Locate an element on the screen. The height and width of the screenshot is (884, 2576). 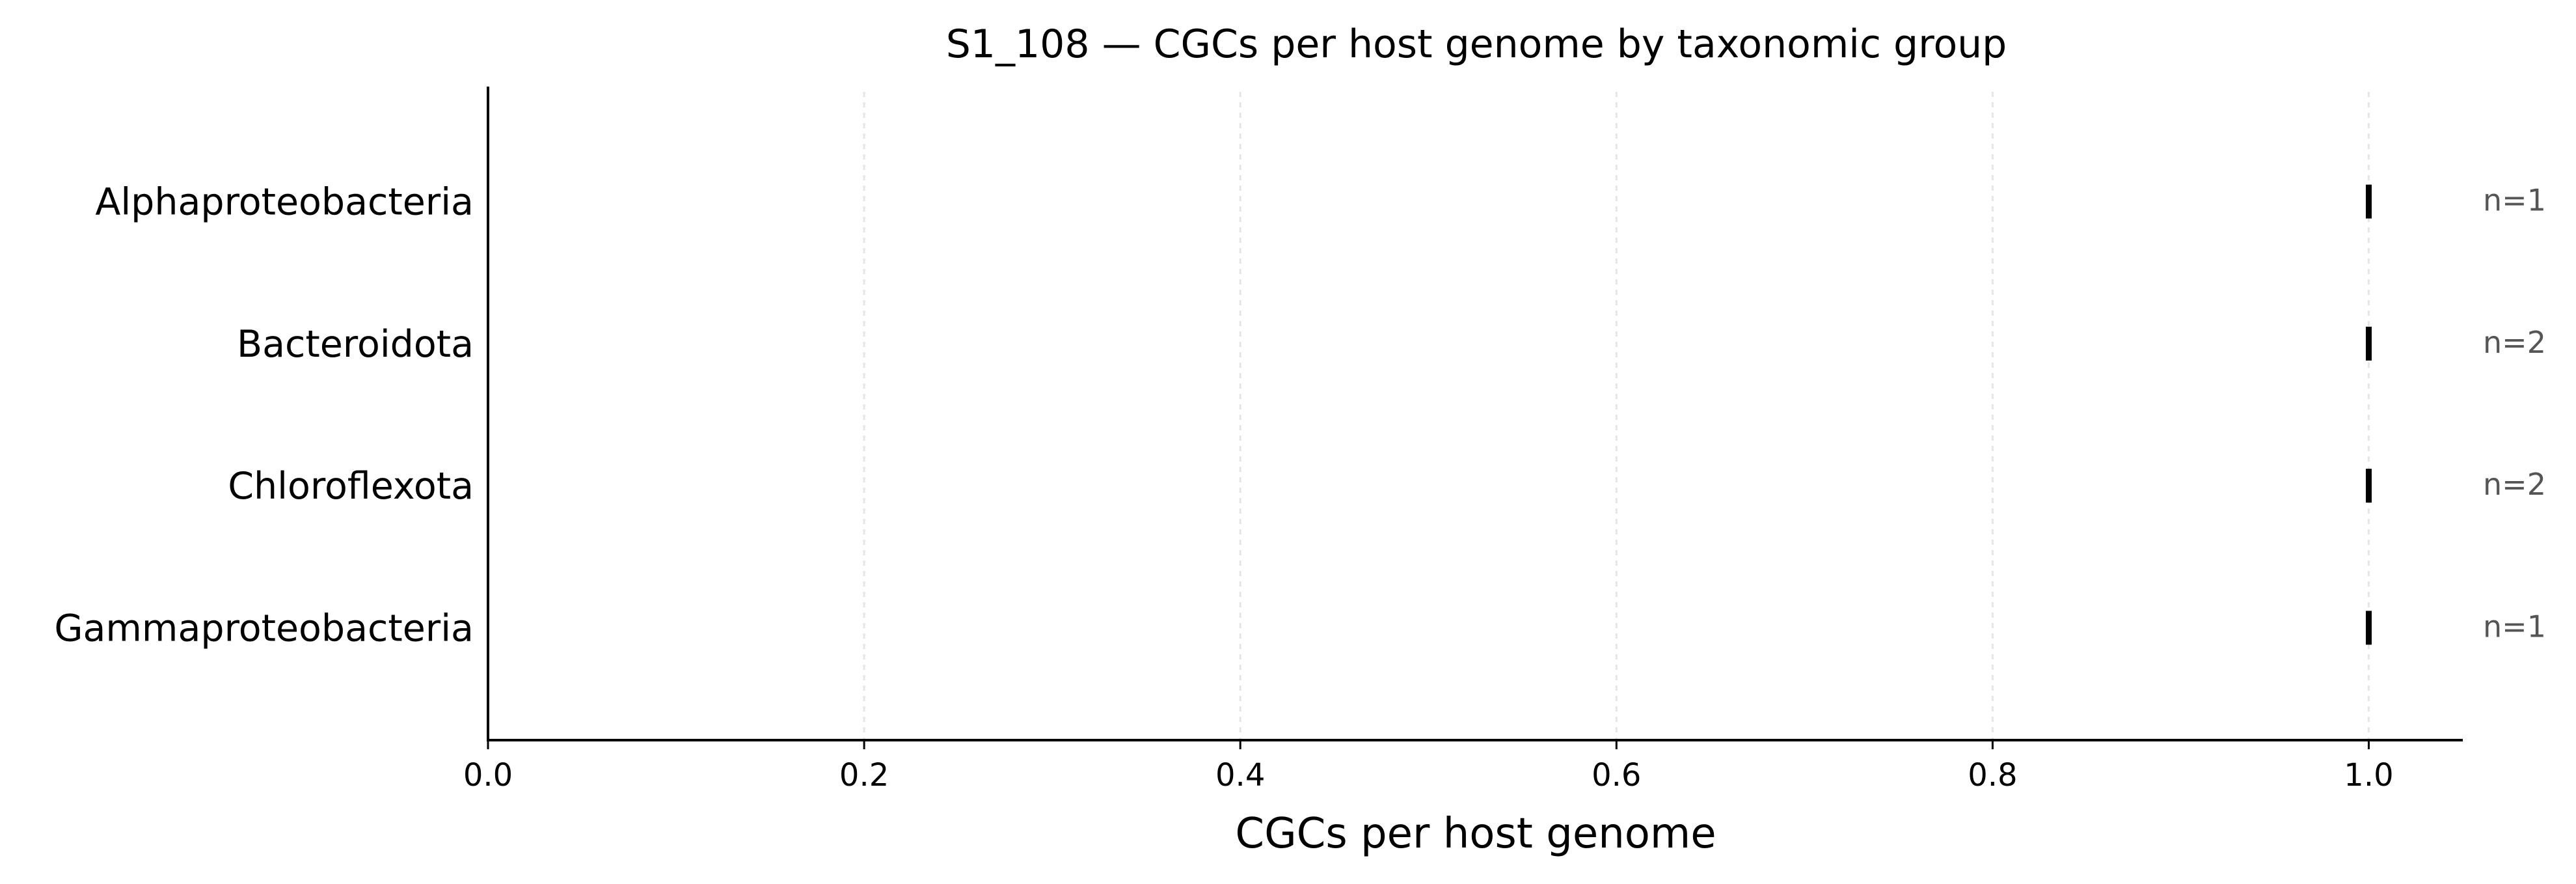
category-label: Bacteroidota is located at coordinates (355, 344).